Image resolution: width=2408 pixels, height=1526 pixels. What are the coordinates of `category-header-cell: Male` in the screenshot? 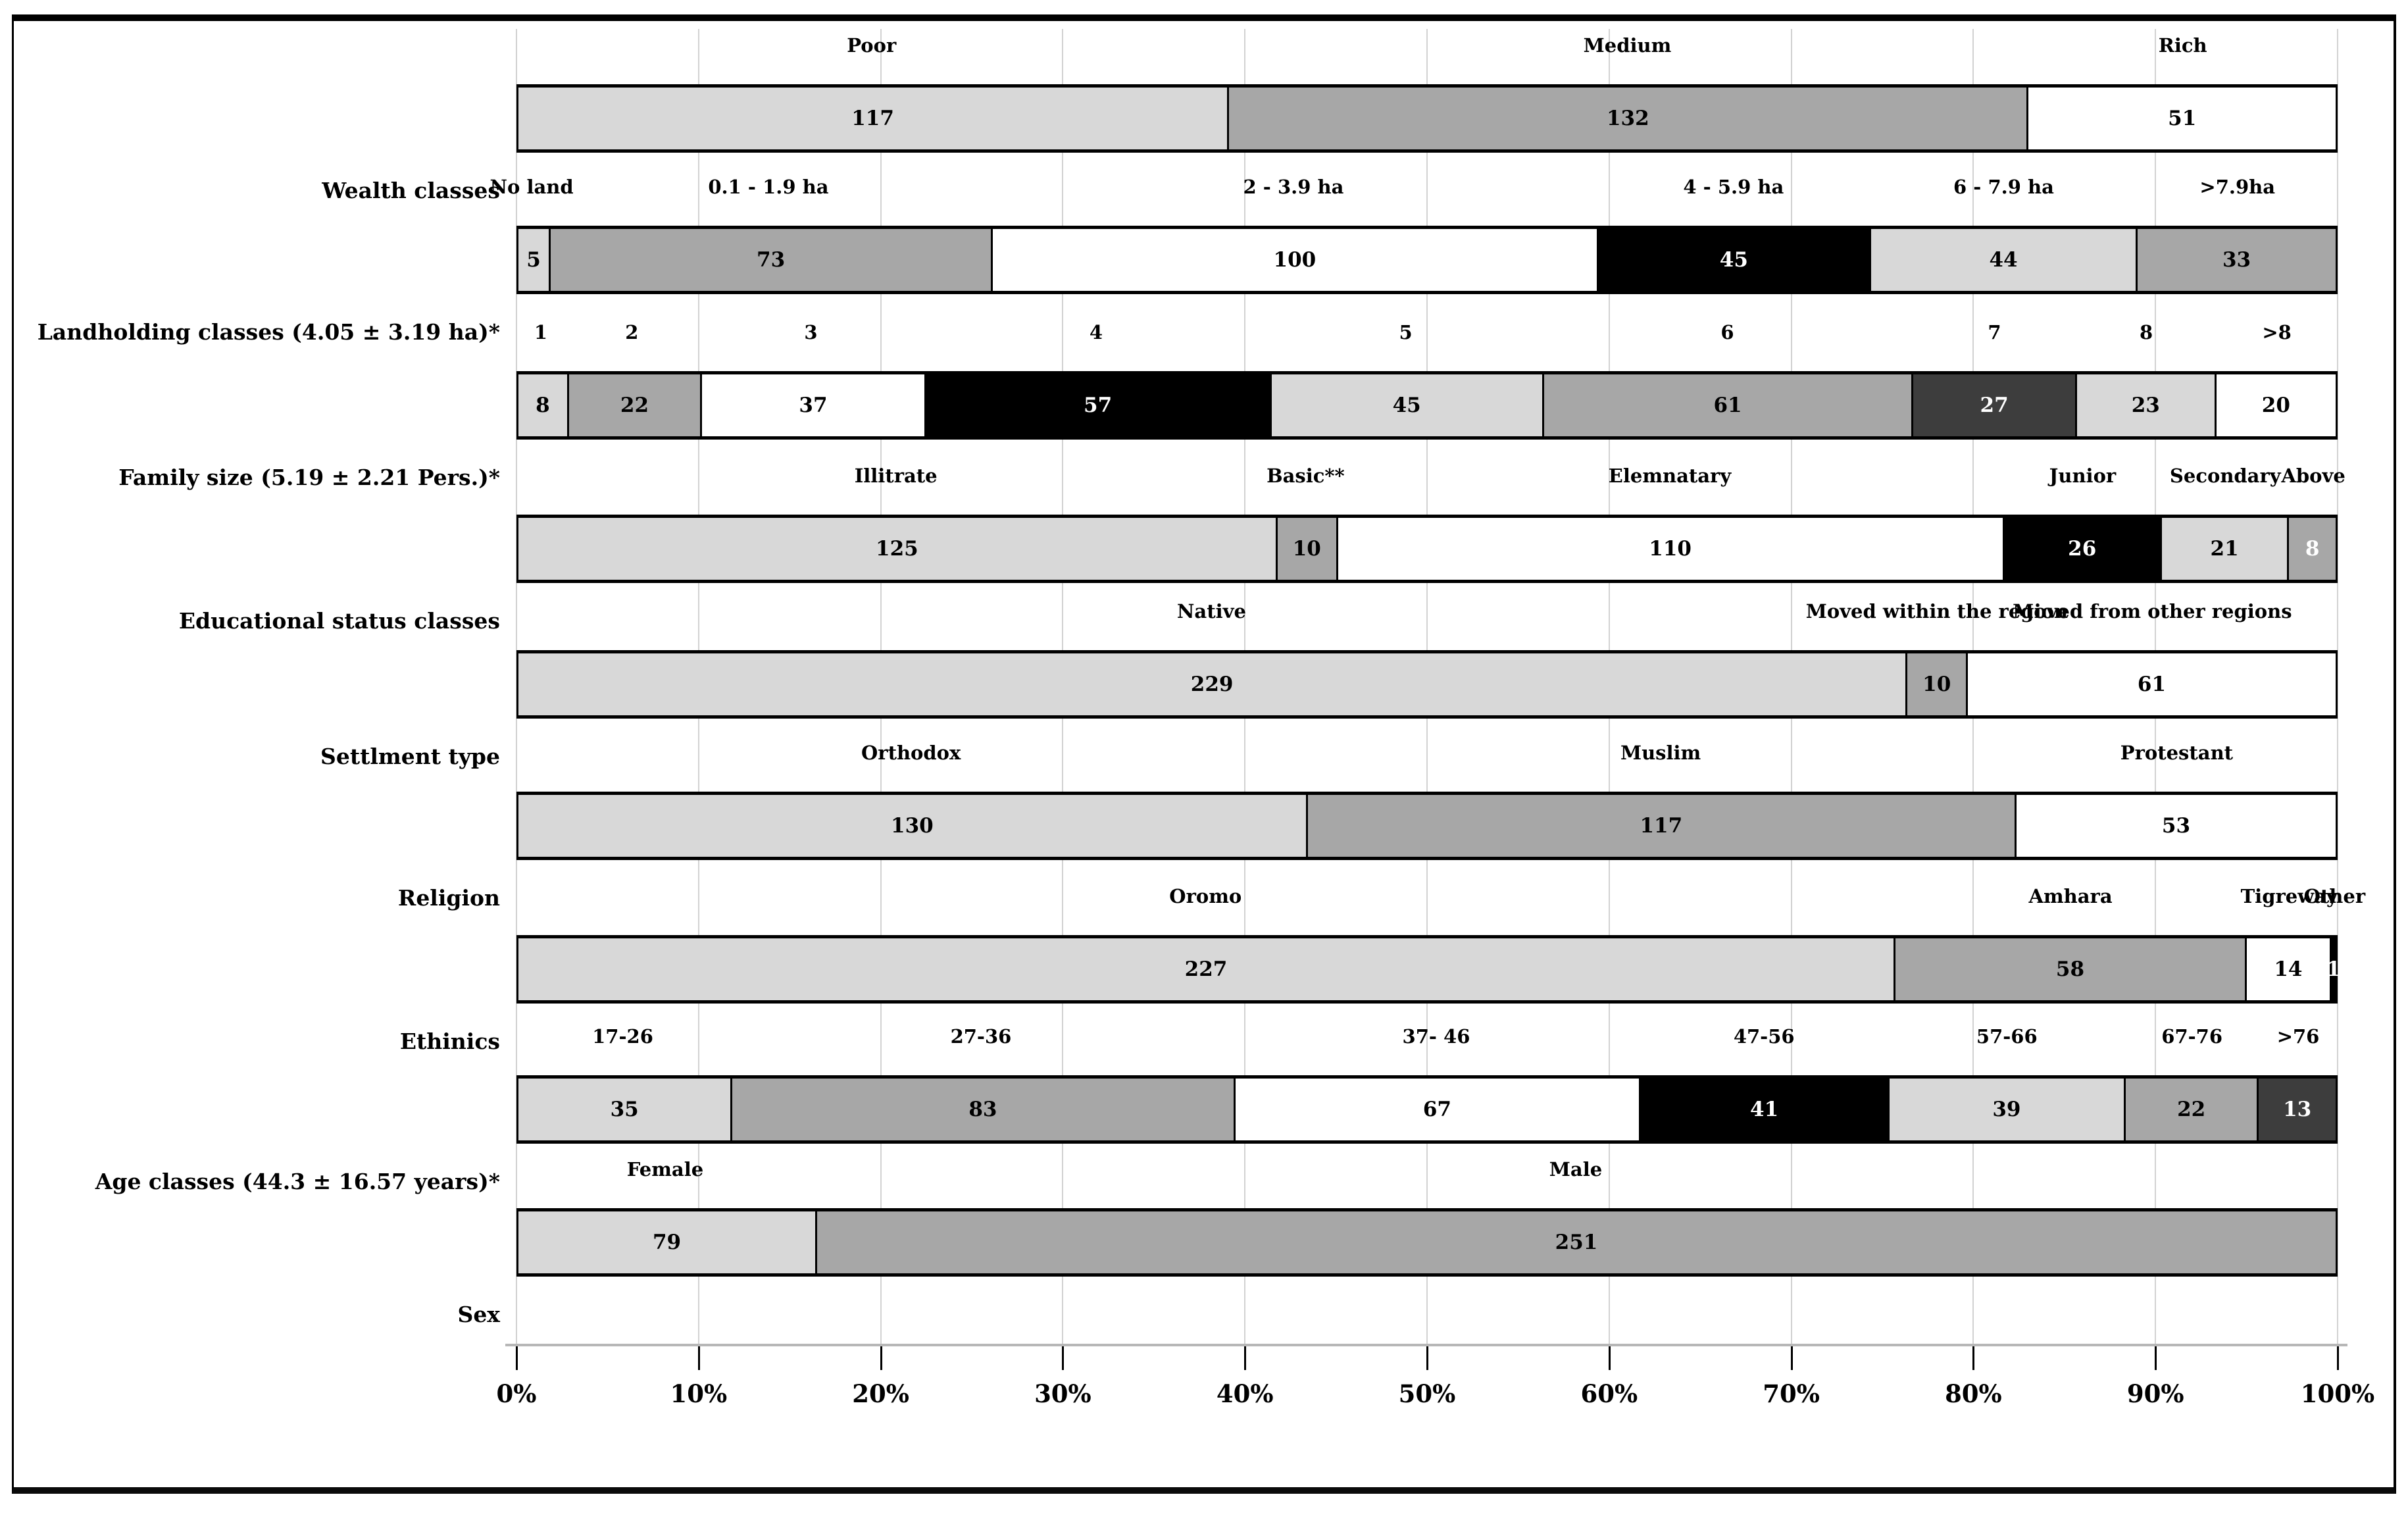 It's located at (1576, 1153).